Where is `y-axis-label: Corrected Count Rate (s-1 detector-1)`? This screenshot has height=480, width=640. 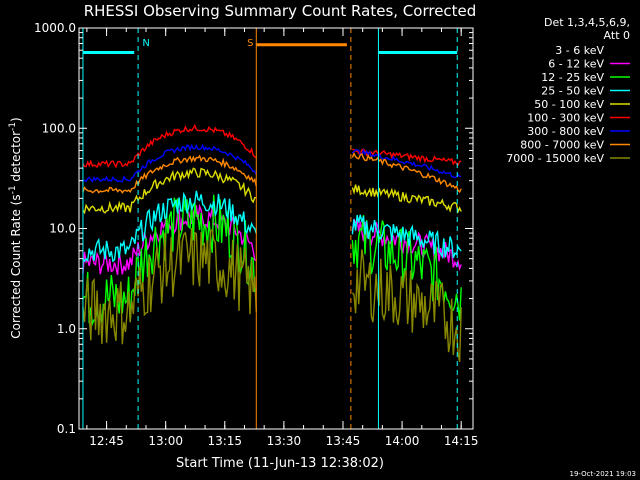 y-axis-label: Corrected Count Rate (s-1 detector-1) is located at coordinates (15, 227).